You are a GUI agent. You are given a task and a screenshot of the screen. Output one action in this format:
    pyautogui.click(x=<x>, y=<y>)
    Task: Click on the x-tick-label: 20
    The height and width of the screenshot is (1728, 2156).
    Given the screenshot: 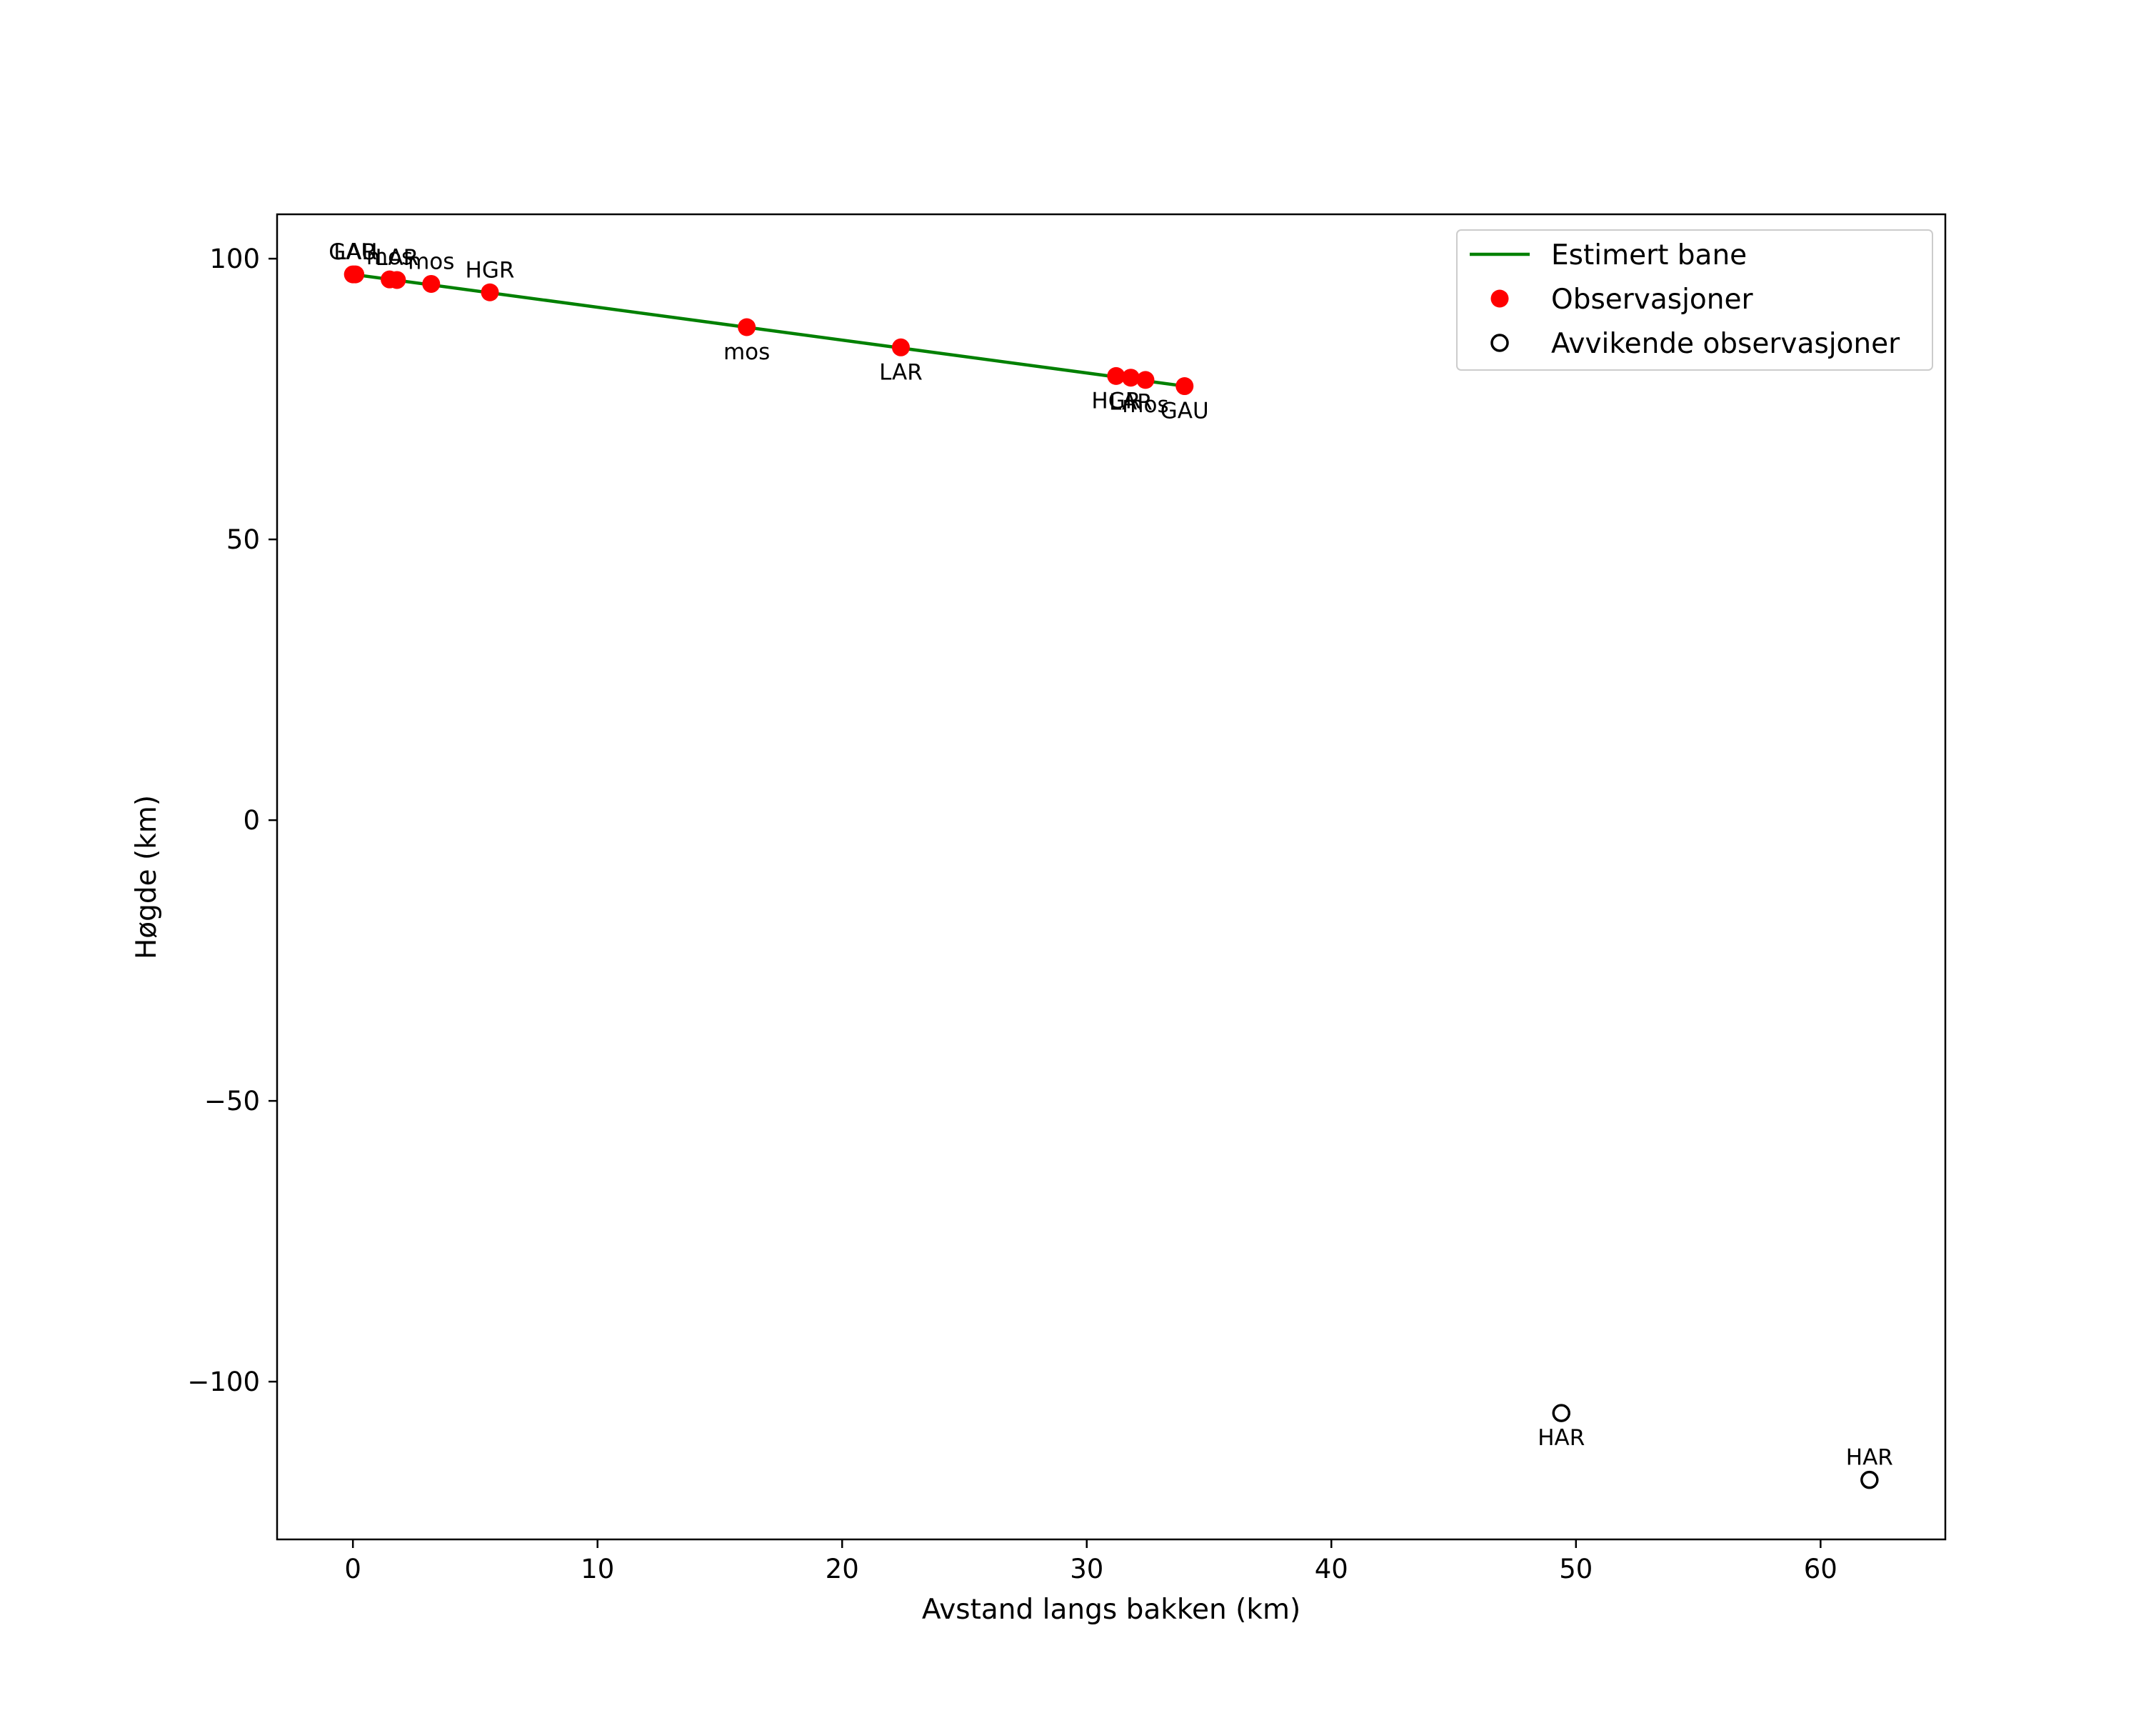 What is the action you would take?
    pyautogui.click(x=843, y=1569)
    